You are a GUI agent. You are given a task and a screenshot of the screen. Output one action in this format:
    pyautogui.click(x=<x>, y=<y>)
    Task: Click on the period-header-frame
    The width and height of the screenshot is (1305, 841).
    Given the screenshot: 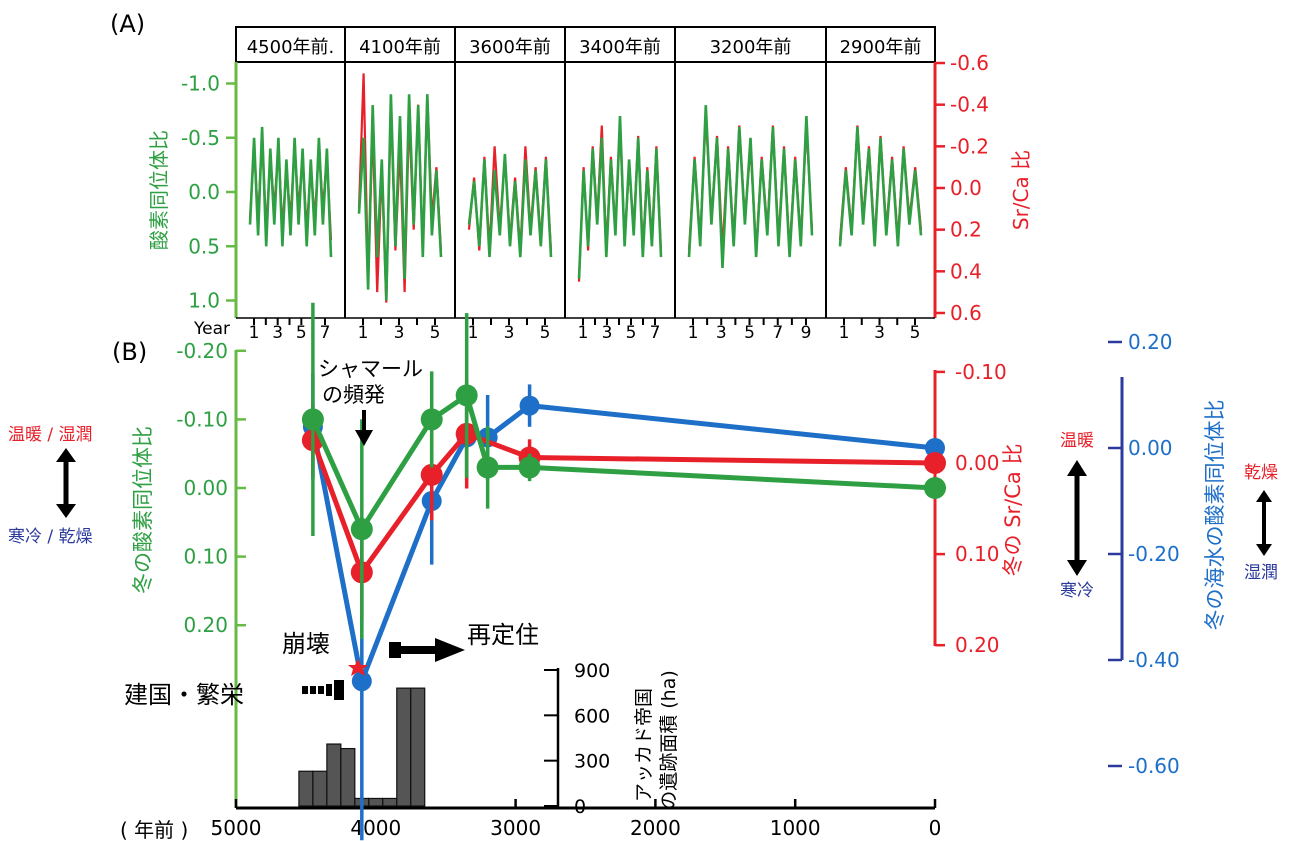 What is the action you would take?
    pyautogui.click(x=585, y=44)
    